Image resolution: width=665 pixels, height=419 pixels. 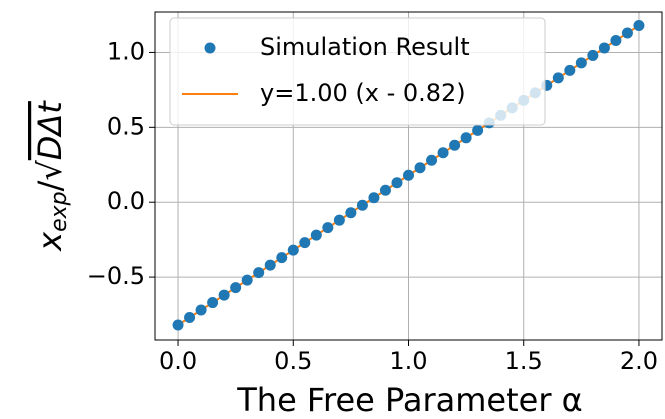 What do you see at coordinates (357, 71) in the screenshot?
I see `legend-box` at bounding box center [357, 71].